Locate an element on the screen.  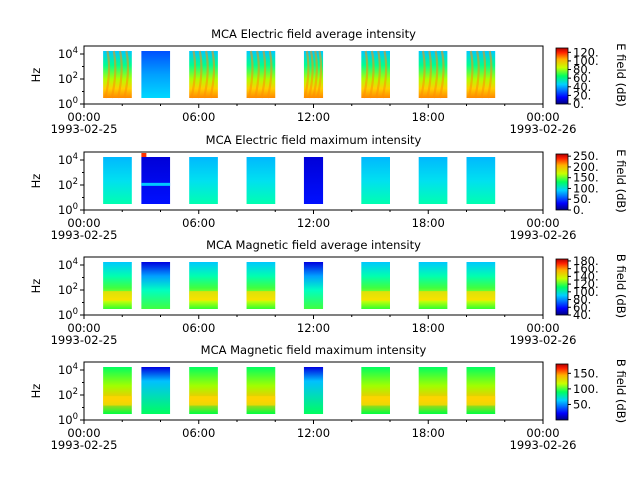
colorbar-tick-label: 150. is located at coordinates (586, 178).